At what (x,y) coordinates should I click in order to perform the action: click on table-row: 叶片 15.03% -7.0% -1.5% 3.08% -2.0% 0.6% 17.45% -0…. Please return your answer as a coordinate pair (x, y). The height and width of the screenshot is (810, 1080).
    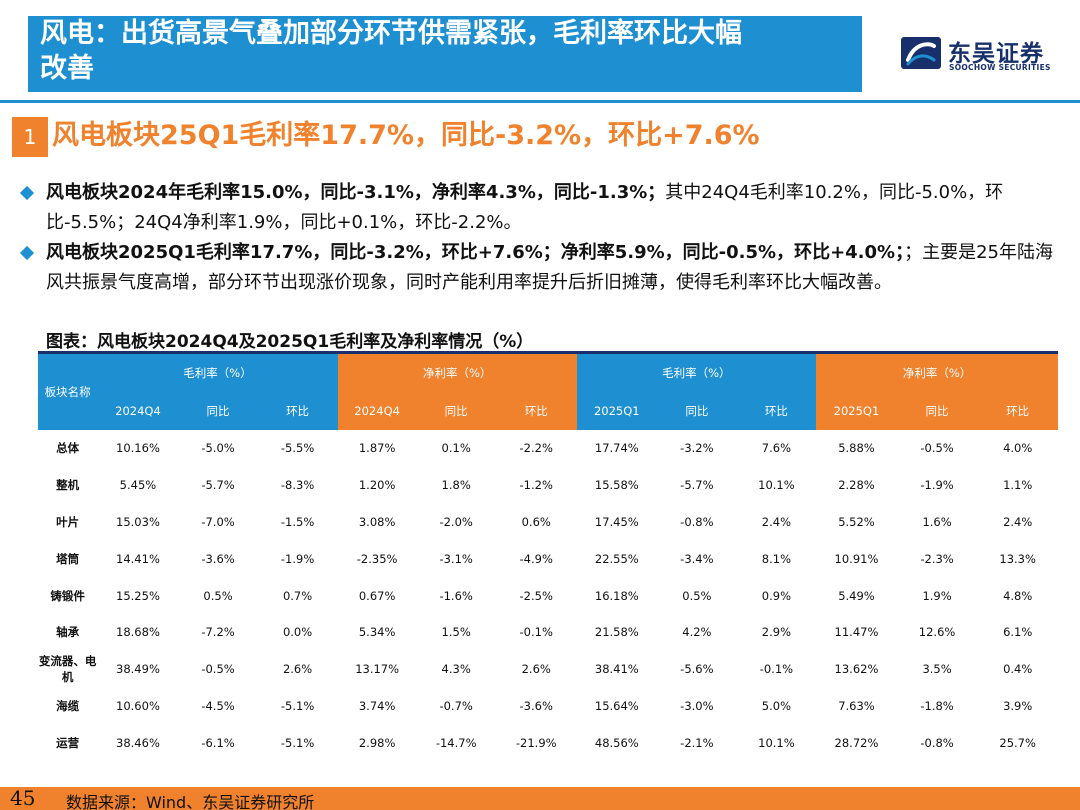
    Looking at the image, I should click on (548, 522).